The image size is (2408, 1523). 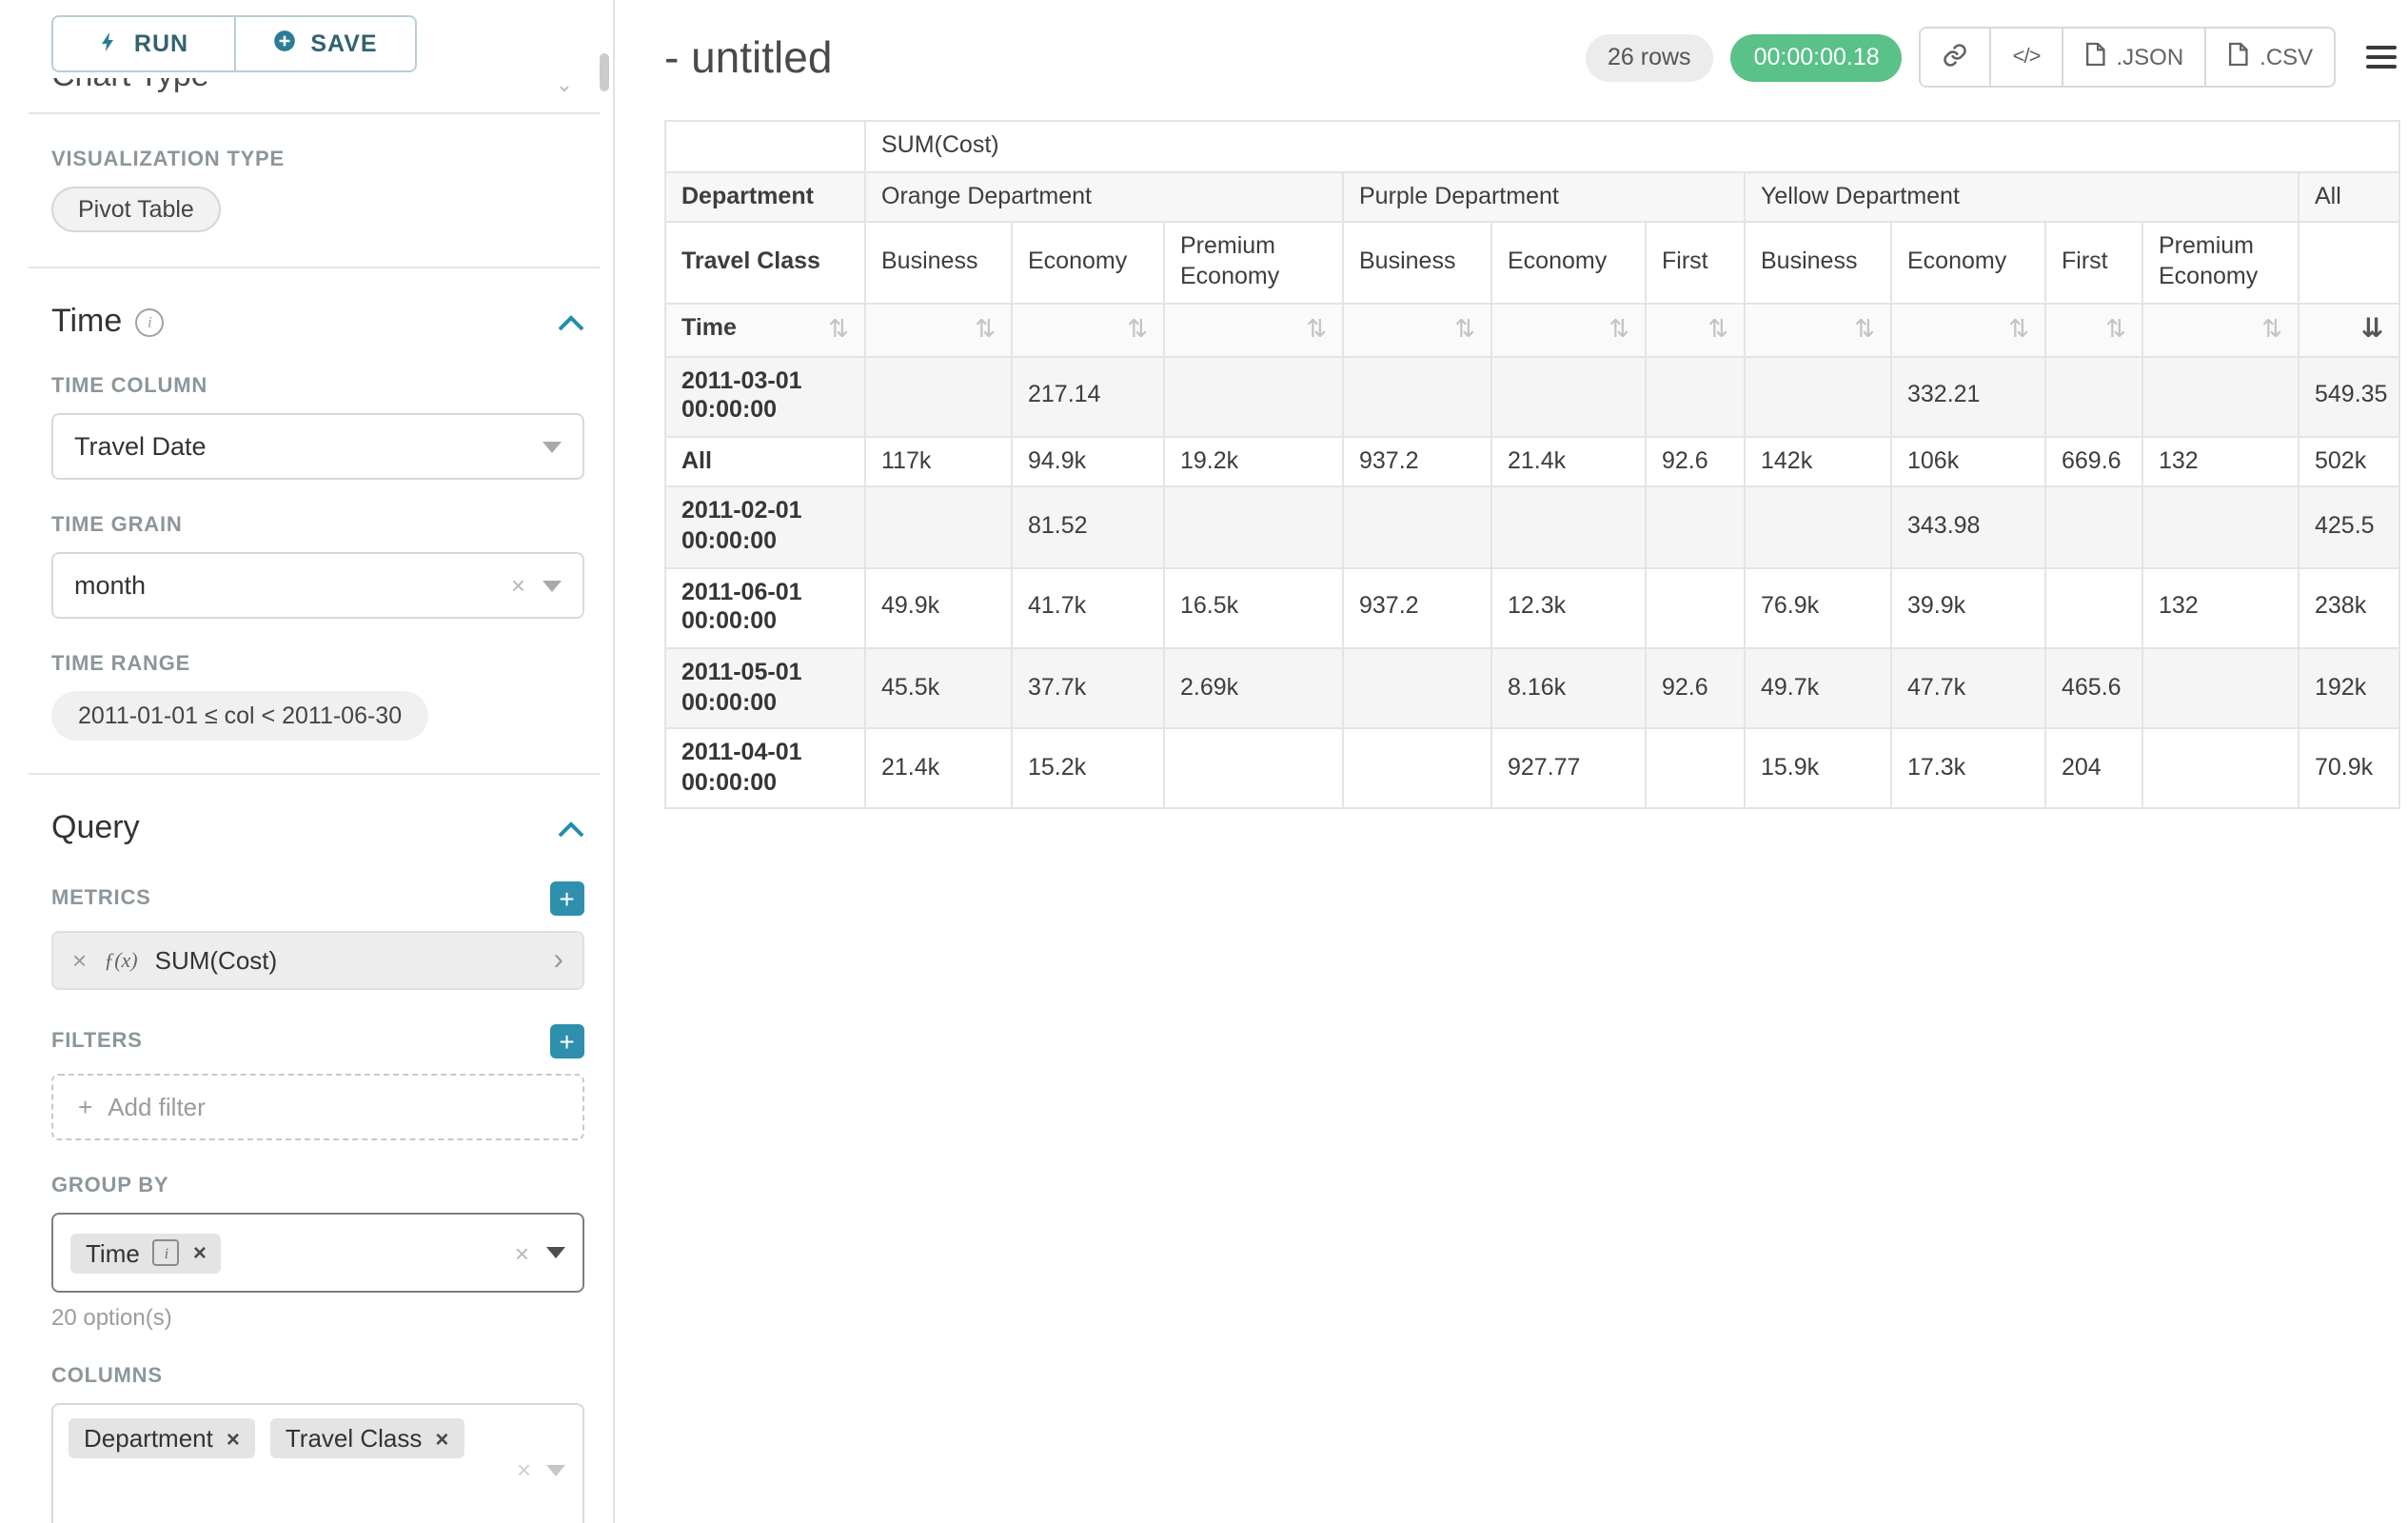 What do you see at coordinates (558, 960) in the screenshot?
I see `chevron-right-icon: ›` at bounding box center [558, 960].